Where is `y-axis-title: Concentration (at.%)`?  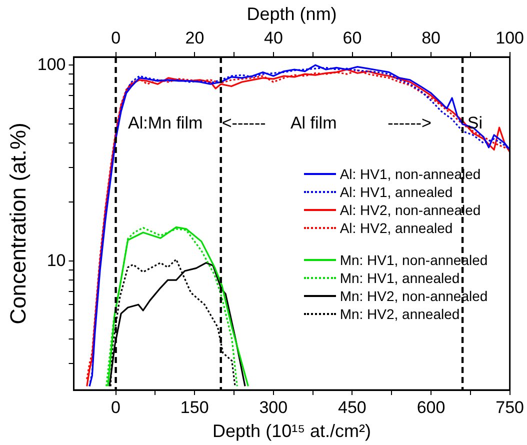 y-axis-title: Concentration (at.%) is located at coordinates (17, 223).